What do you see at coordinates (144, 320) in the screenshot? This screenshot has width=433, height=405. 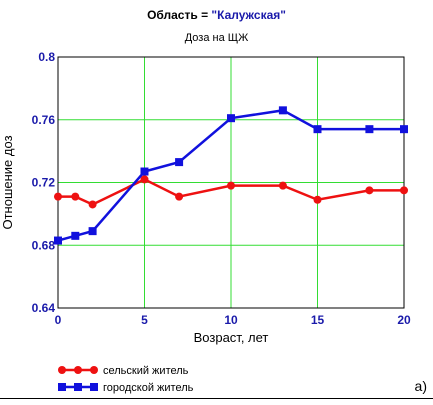 I see `x-tick-label: 5` at bounding box center [144, 320].